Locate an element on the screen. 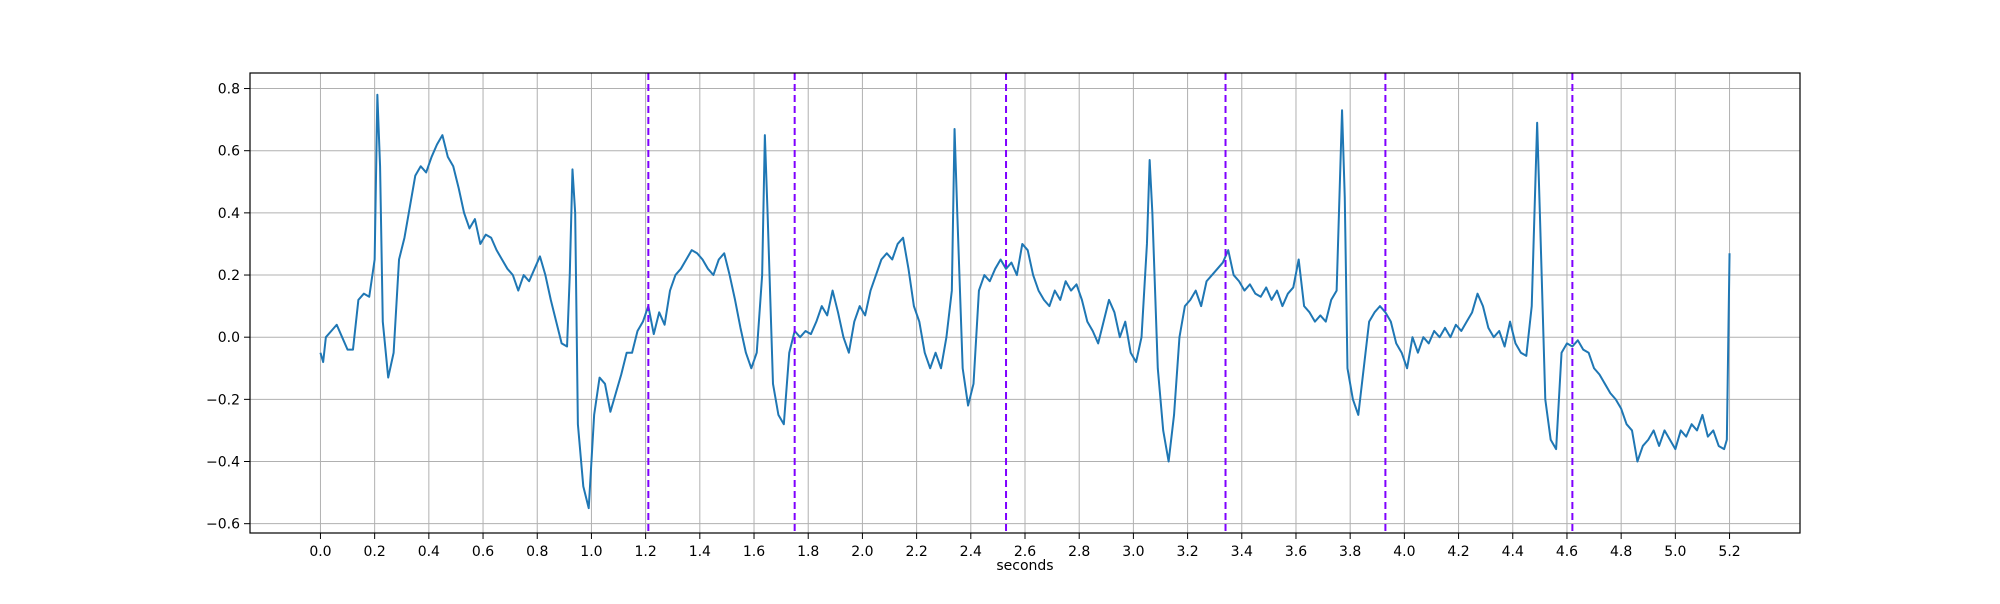 This screenshot has width=2000, height=604. x-tick-label: 1.6 is located at coordinates (754, 552).